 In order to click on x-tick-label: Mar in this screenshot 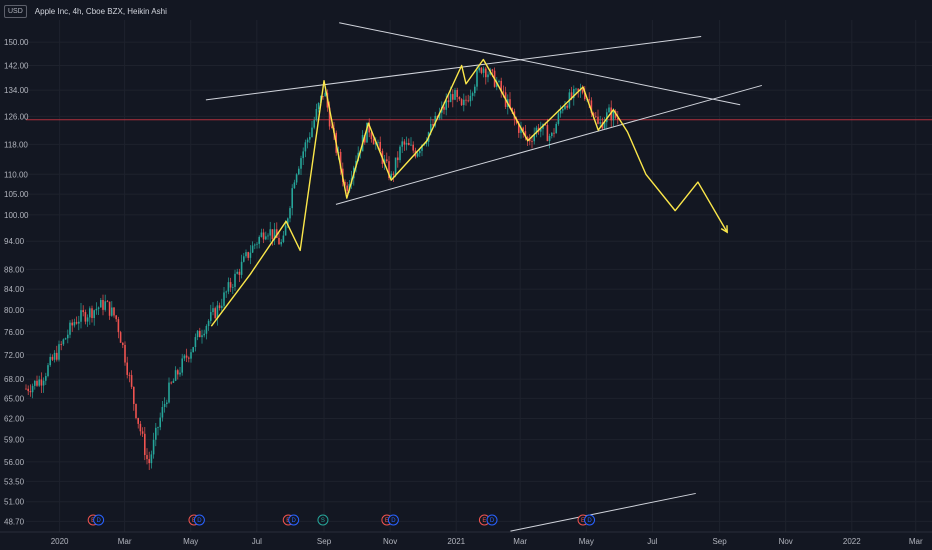, I will do `click(520, 541)`.